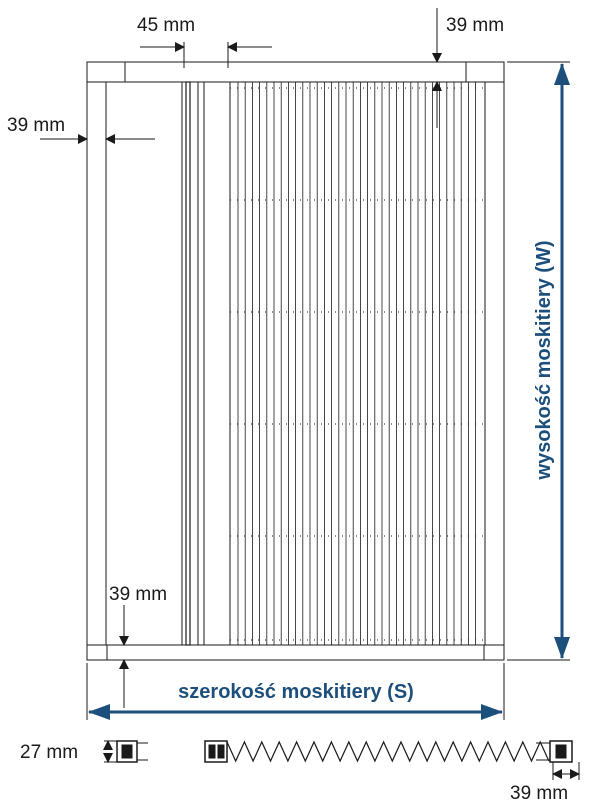  I want to click on dim-width: szerokość moskitiery (S), so click(295, 691).